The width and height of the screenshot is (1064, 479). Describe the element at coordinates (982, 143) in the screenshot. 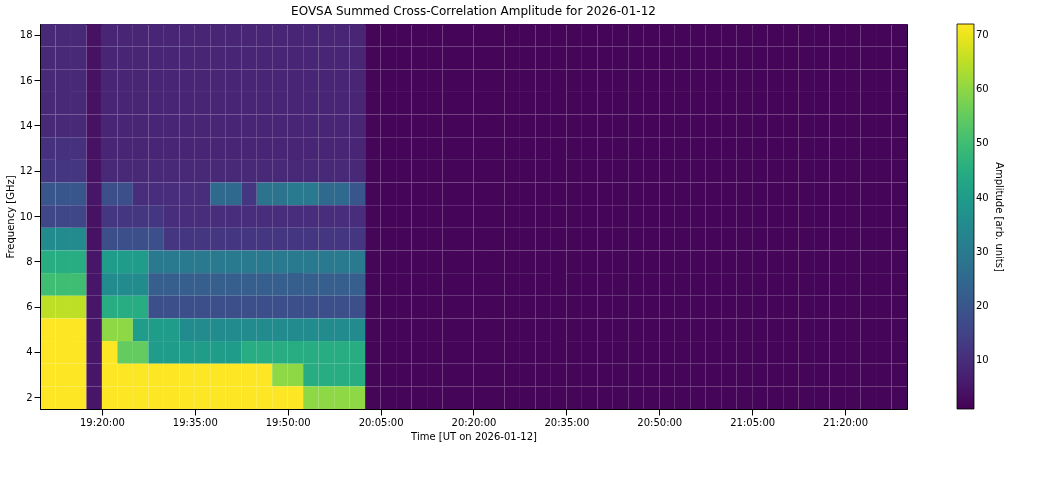

I see `color-bar-label: 50` at that location.